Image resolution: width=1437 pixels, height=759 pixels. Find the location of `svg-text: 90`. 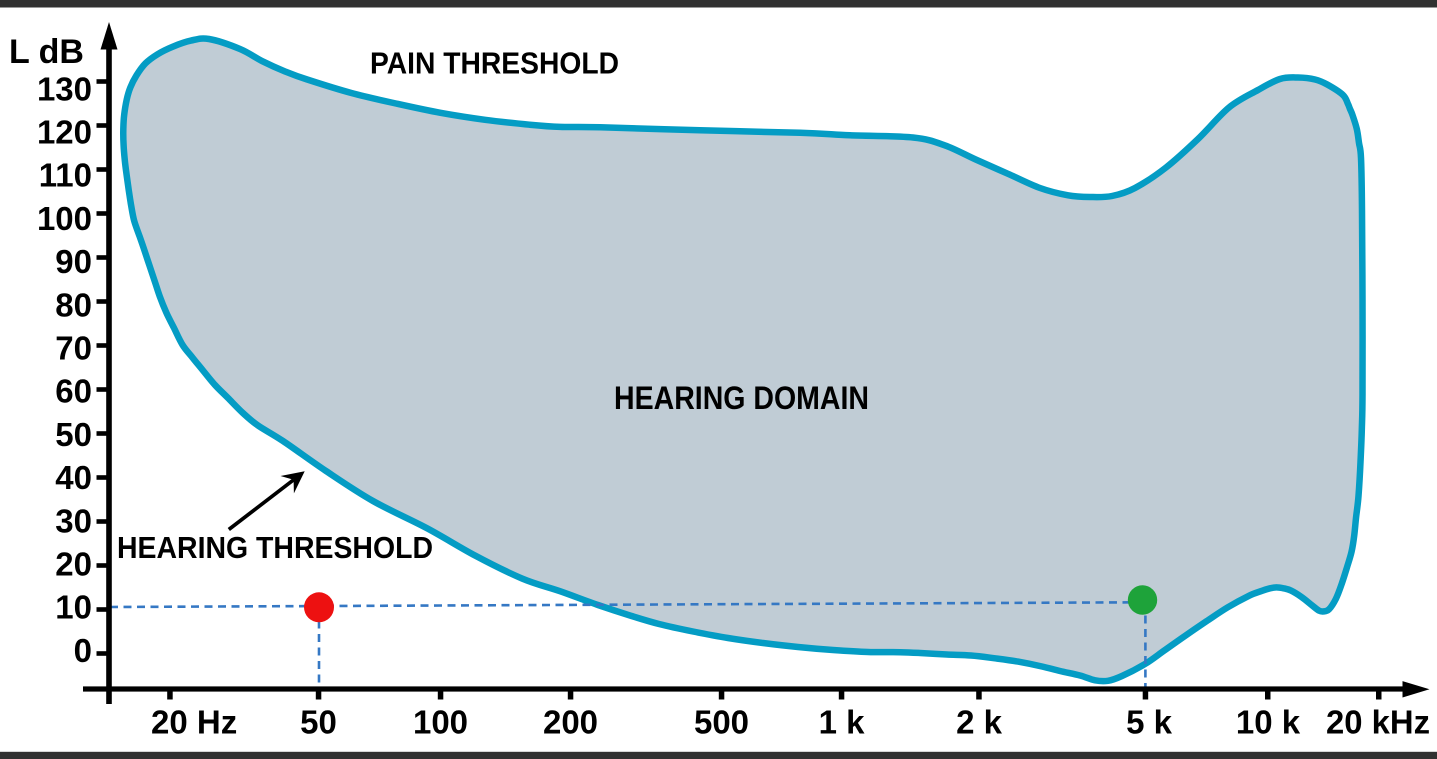

svg-text: 90 is located at coordinates (73, 261).